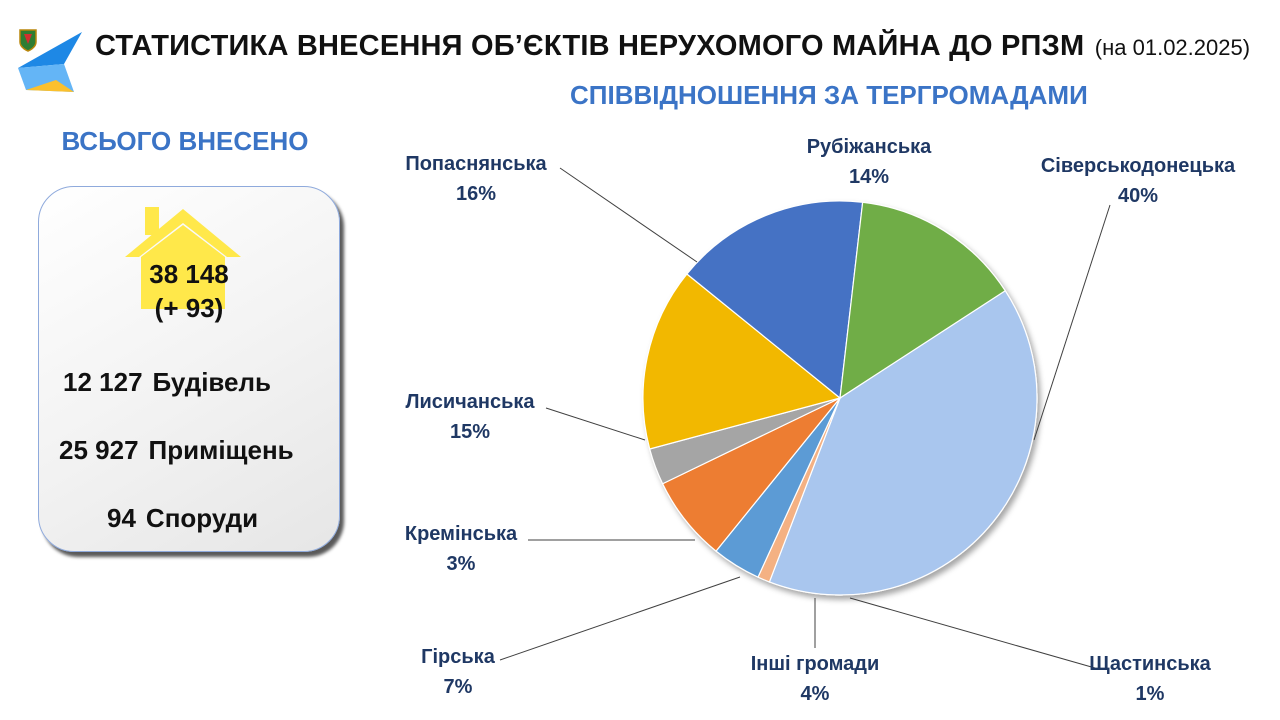  Describe the element at coordinates (461, 534) in the screenshot. I see `slice-name-label: Кремінська` at that location.